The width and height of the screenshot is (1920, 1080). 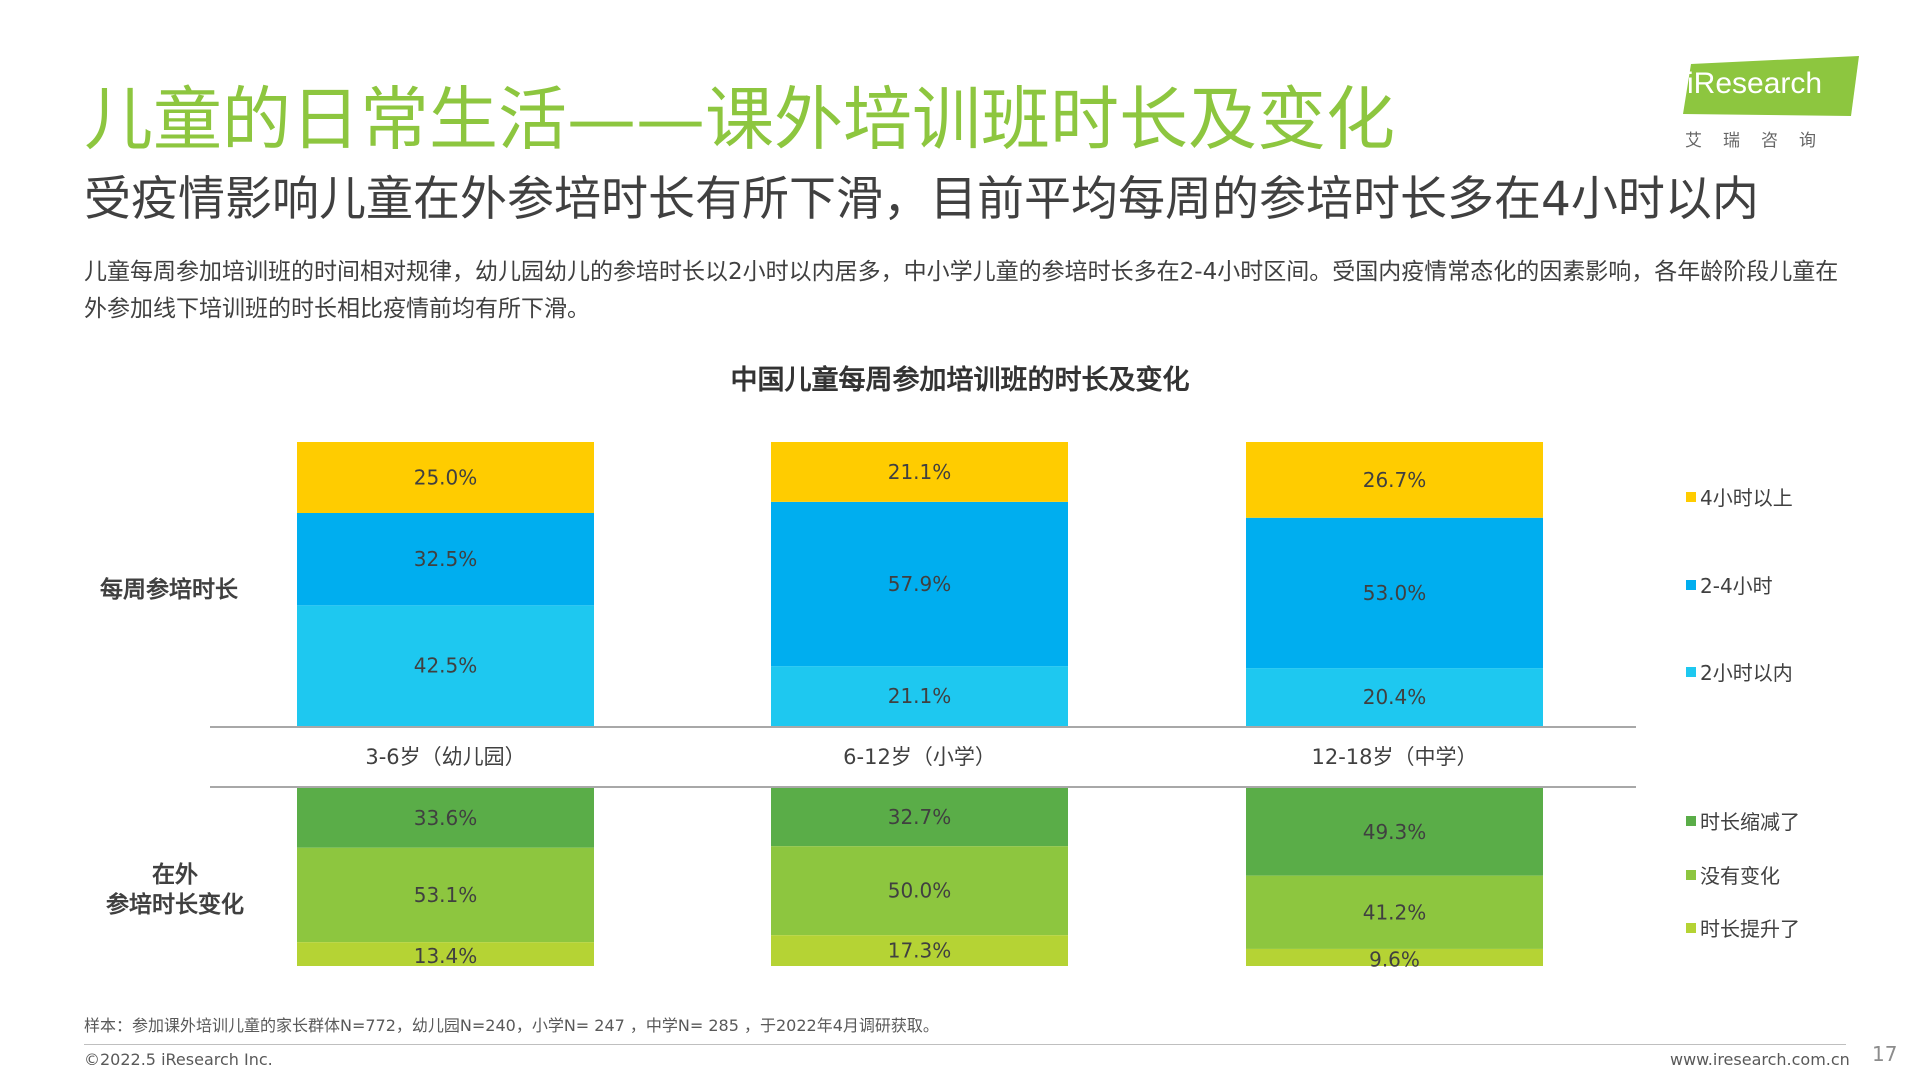 I want to click on data-label: 32.5%, so click(x=446, y=559).